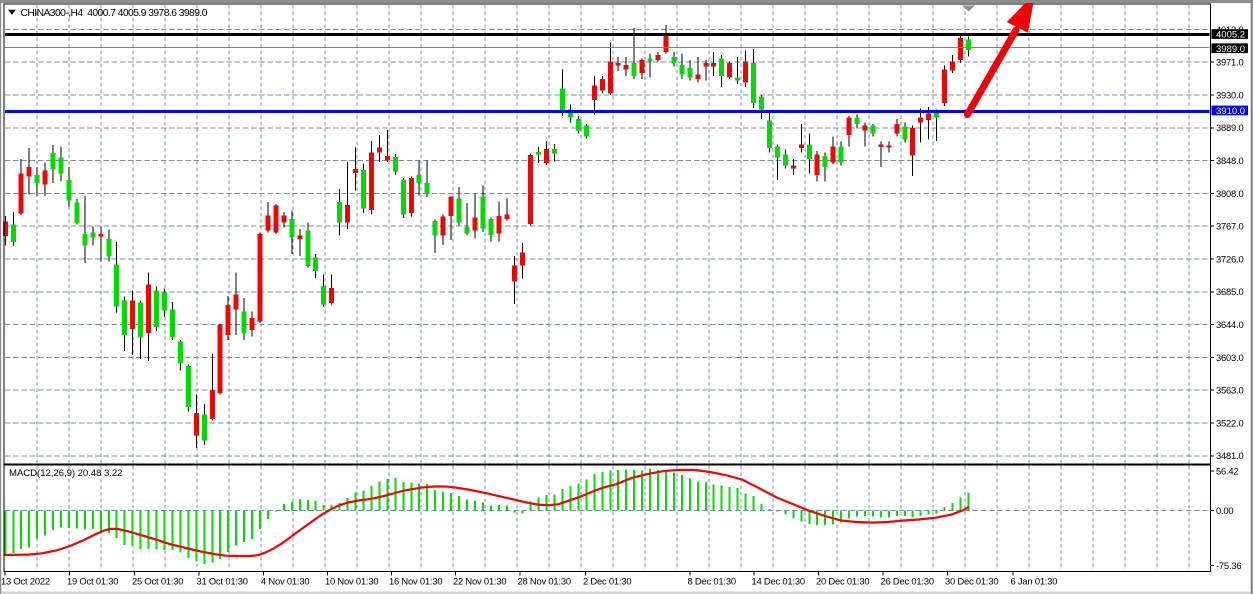 The height and width of the screenshot is (594, 1253). What do you see at coordinates (1229, 455) in the screenshot?
I see `svg-text: 3481.0` at bounding box center [1229, 455].